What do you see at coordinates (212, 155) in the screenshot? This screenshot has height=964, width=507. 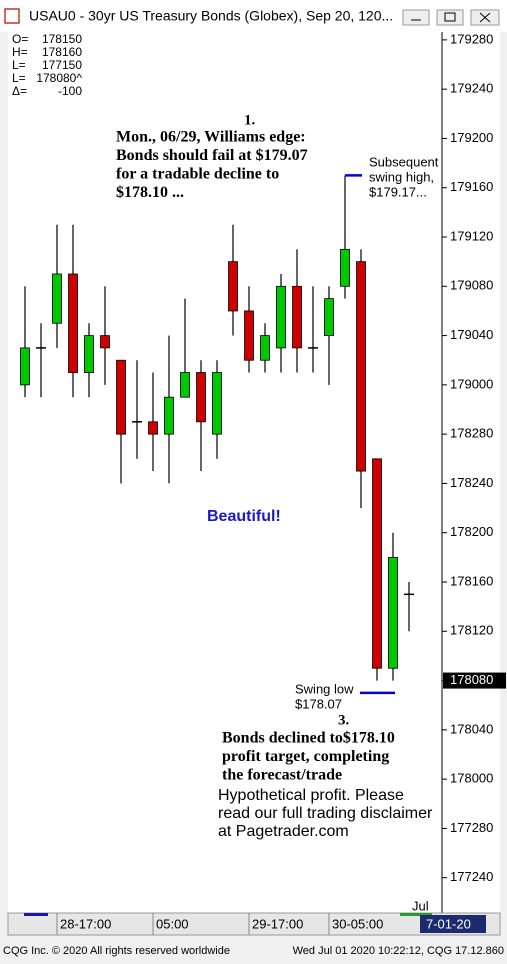 I see `annotation-text: Bonds should fail at $179.07` at bounding box center [212, 155].